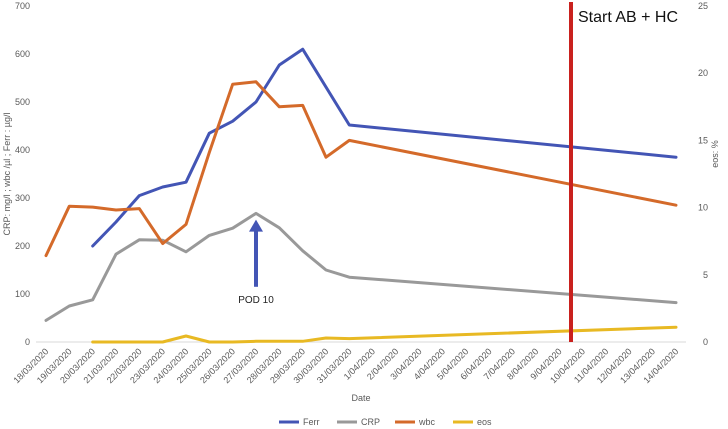 The width and height of the screenshot is (728, 429). What do you see at coordinates (7, 174) in the screenshot?
I see `y-axis-title: CRP: mg/l ; wbc /µl ; Ferr : µg/l` at bounding box center [7, 174].